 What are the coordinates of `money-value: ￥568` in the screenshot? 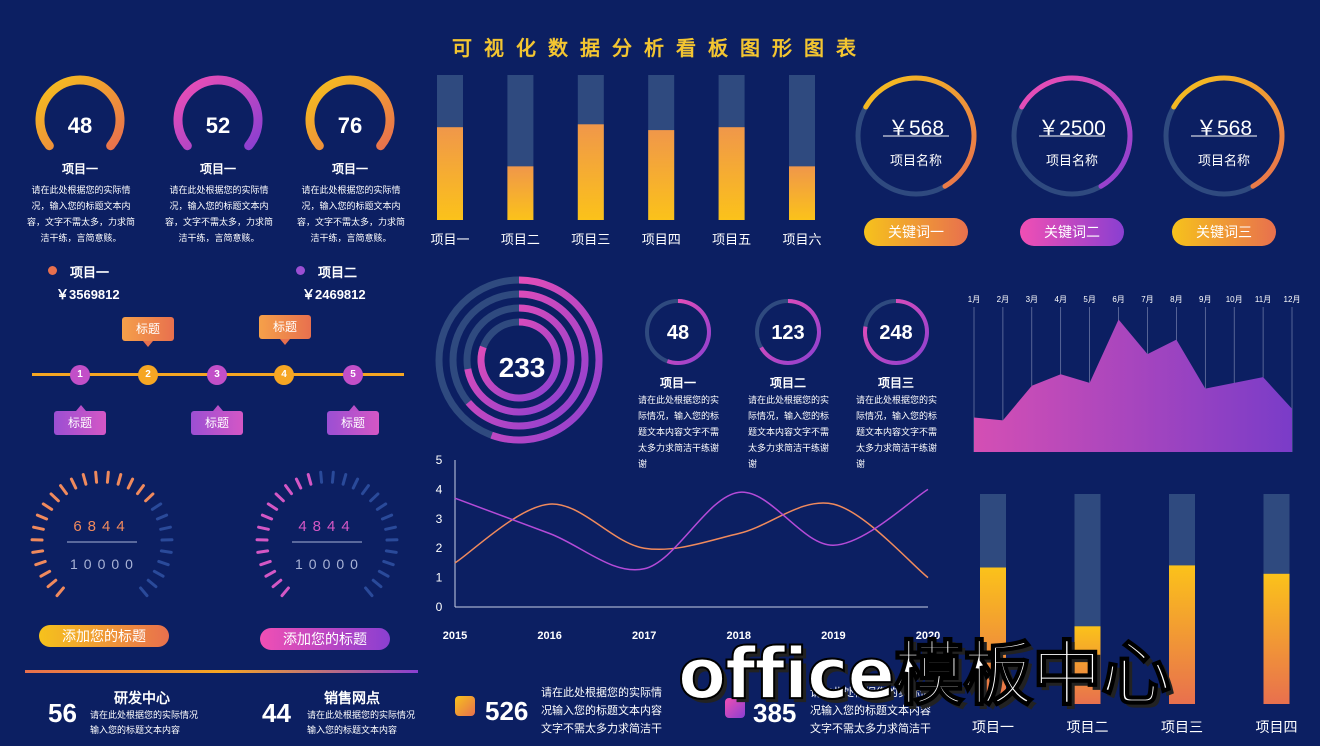 It's located at (1224, 128).